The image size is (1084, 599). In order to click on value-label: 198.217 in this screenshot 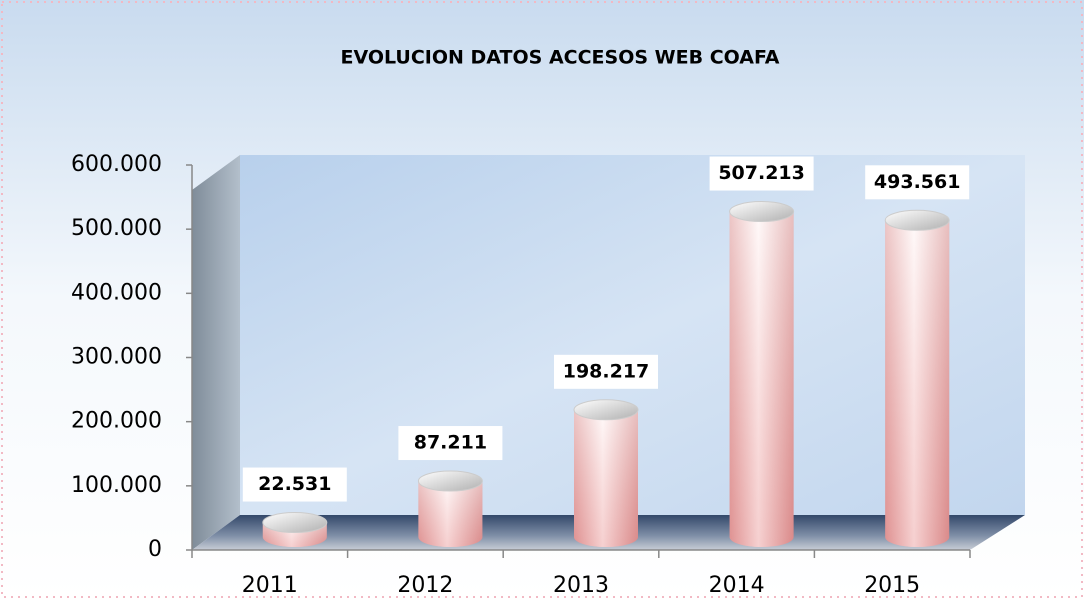, I will do `click(606, 371)`.